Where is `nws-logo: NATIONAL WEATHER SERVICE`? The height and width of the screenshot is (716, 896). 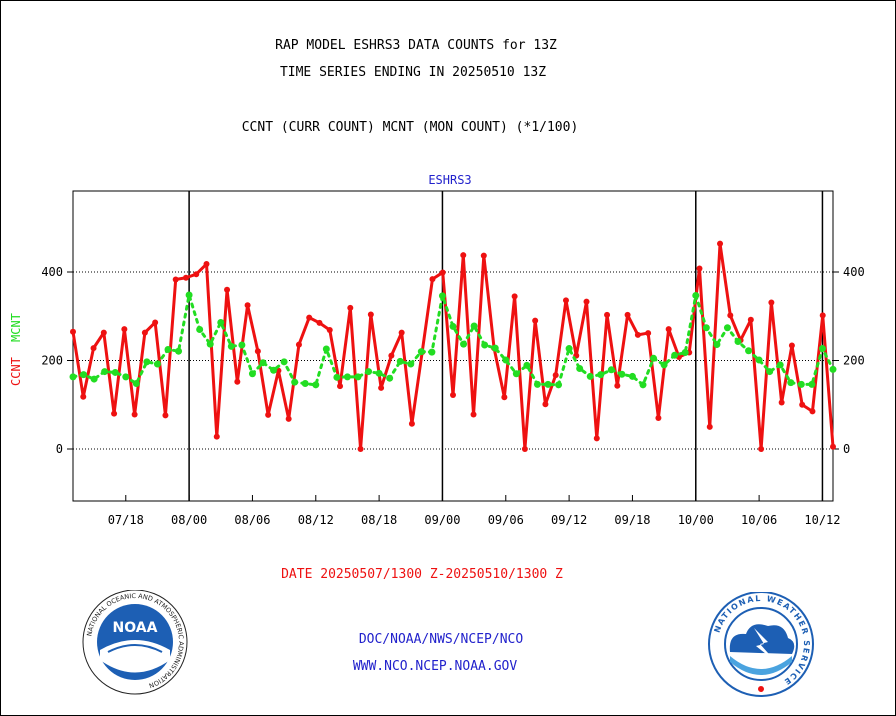
nws-logo: NATIONAL WEATHER SERVICE is located at coordinates (761, 644).